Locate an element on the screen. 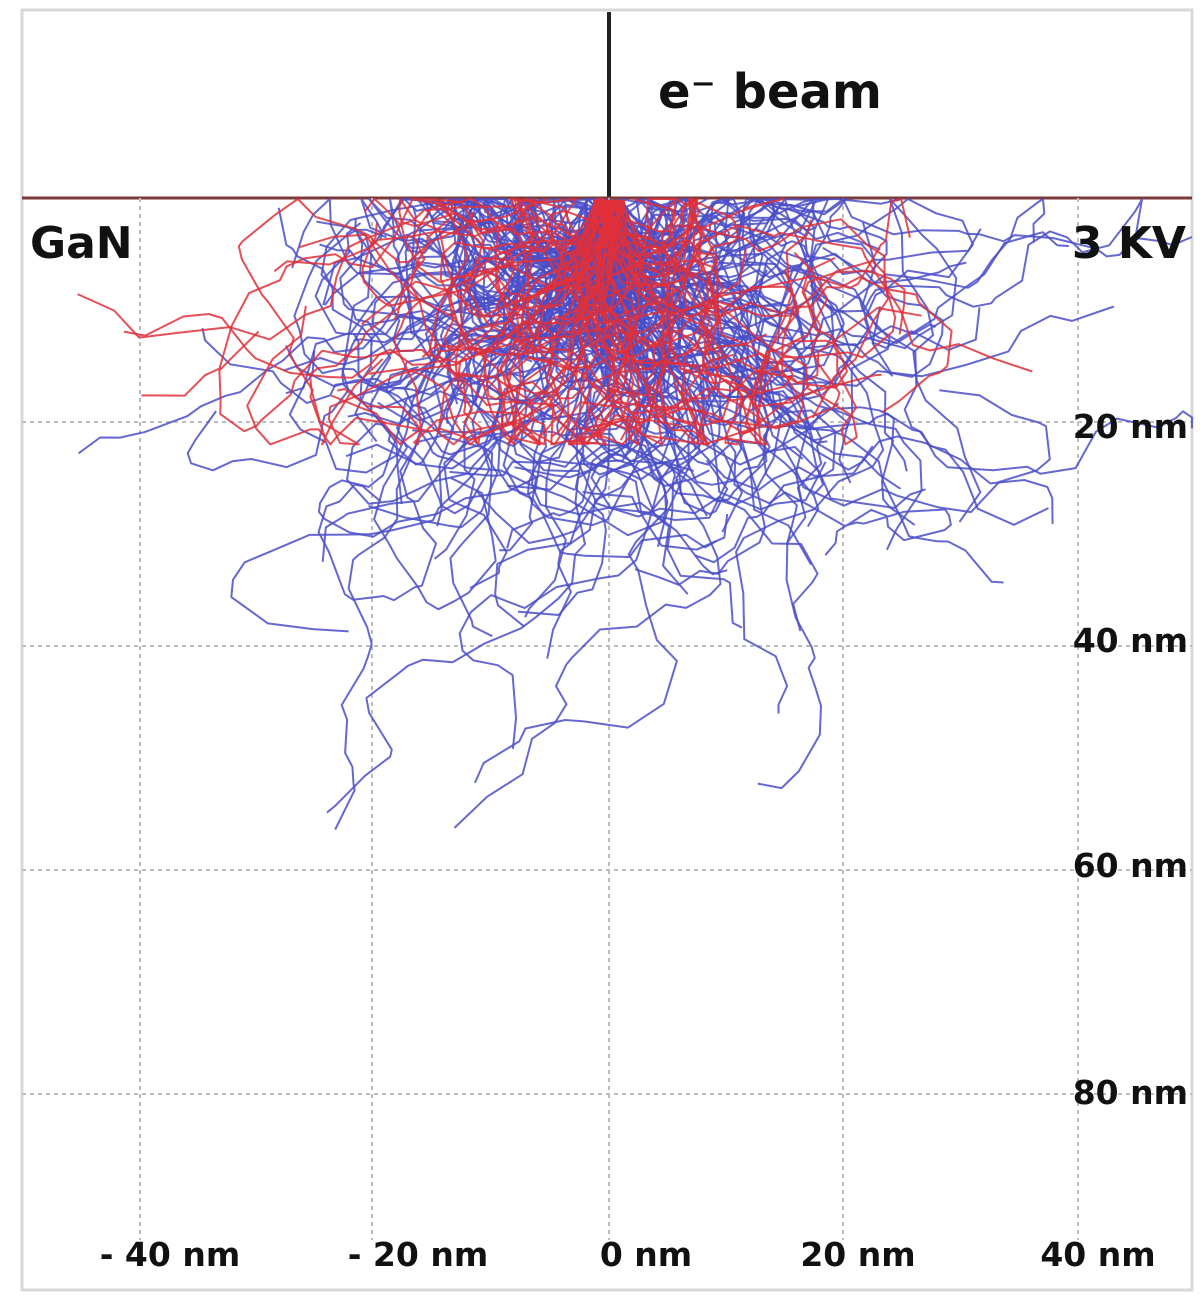 The height and width of the screenshot is (1296, 1200). y-tick-label: 40 nm is located at coordinates (1130, 640).